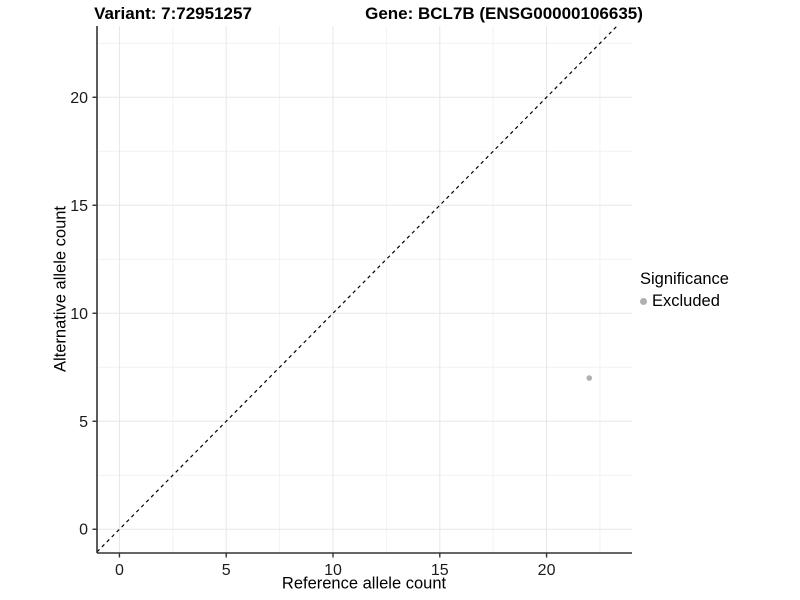  I want to click on y-tick-label: 0, so click(83, 530).